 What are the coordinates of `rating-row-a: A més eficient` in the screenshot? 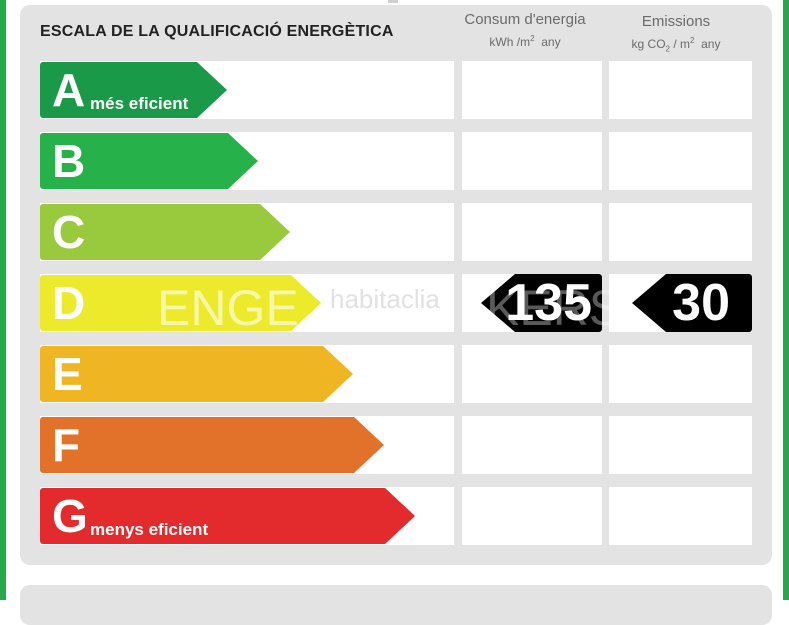 It's located at (396, 90).